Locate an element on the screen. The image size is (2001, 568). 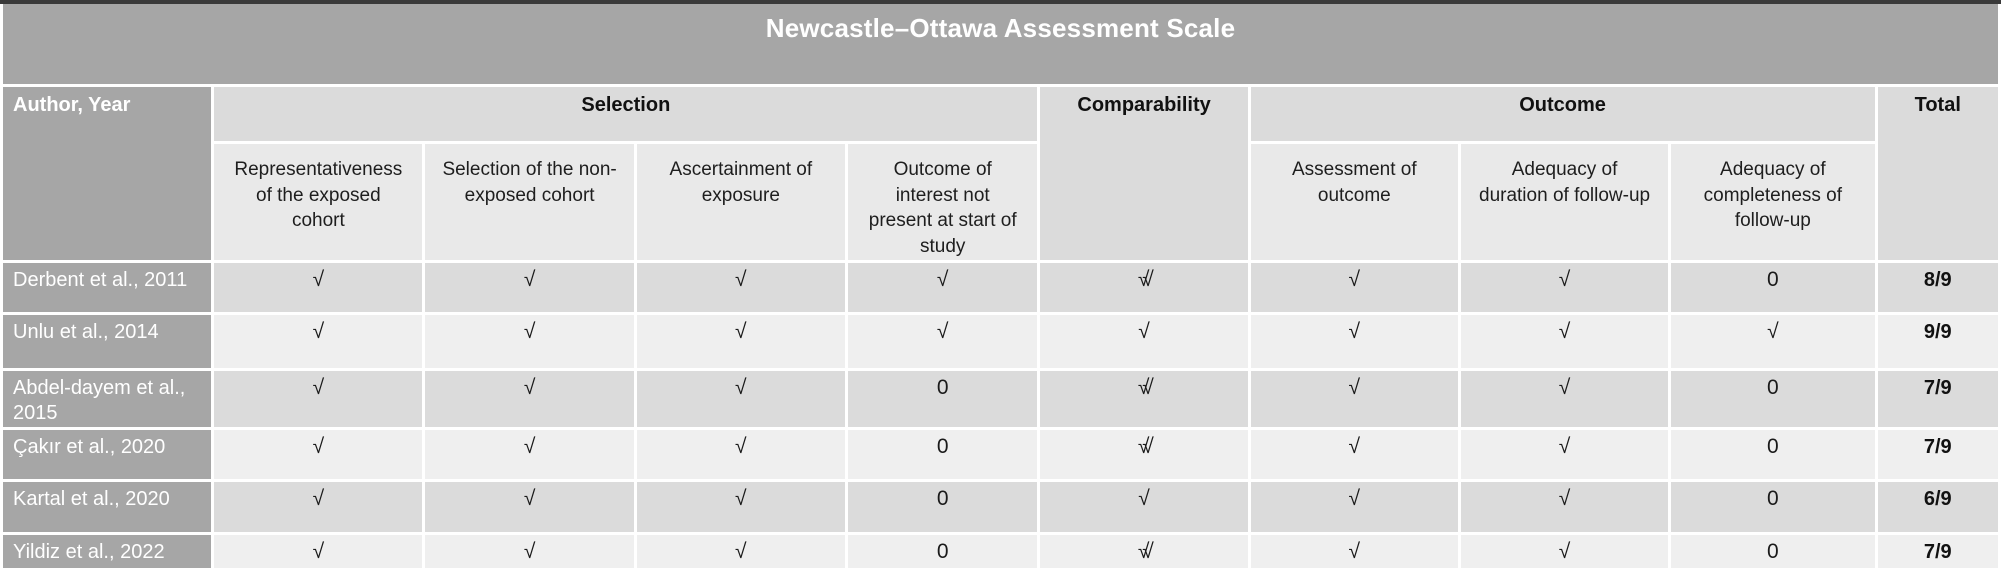
row-author: Kartal et al., 2020 is located at coordinates (107, 506).